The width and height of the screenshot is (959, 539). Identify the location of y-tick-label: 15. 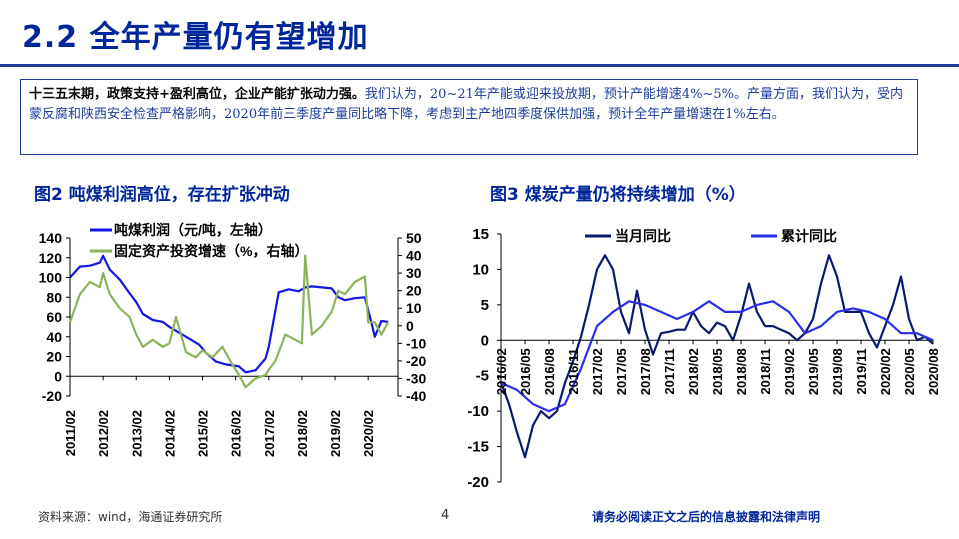
(480, 234).